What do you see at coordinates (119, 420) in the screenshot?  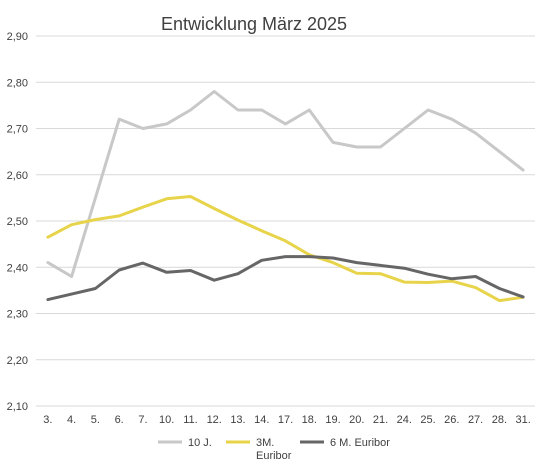 I see `x-tick-label: 6.` at bounding box center [119, 420].